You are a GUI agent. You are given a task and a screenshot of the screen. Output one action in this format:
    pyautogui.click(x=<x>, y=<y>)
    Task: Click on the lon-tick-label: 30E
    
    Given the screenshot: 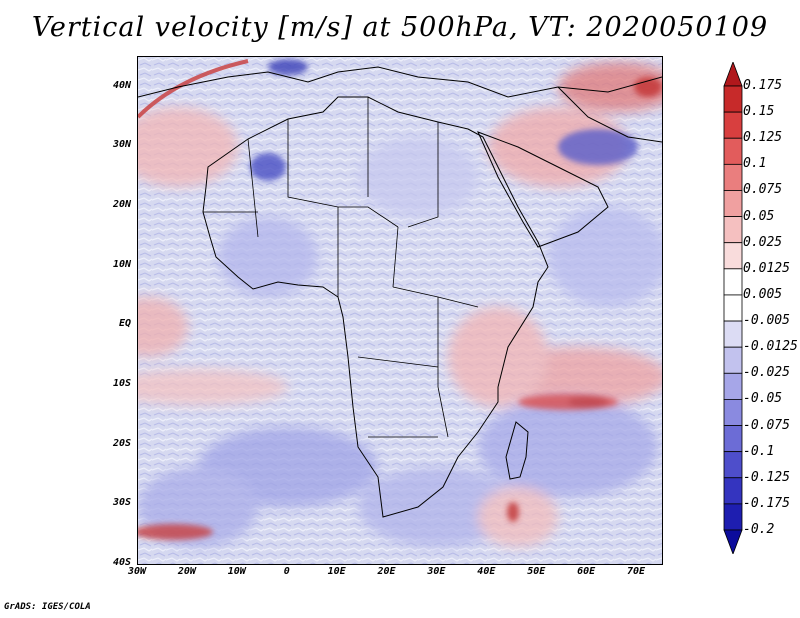 What is the action you would take?
    pyautogui.click(x=436, y=571)
    